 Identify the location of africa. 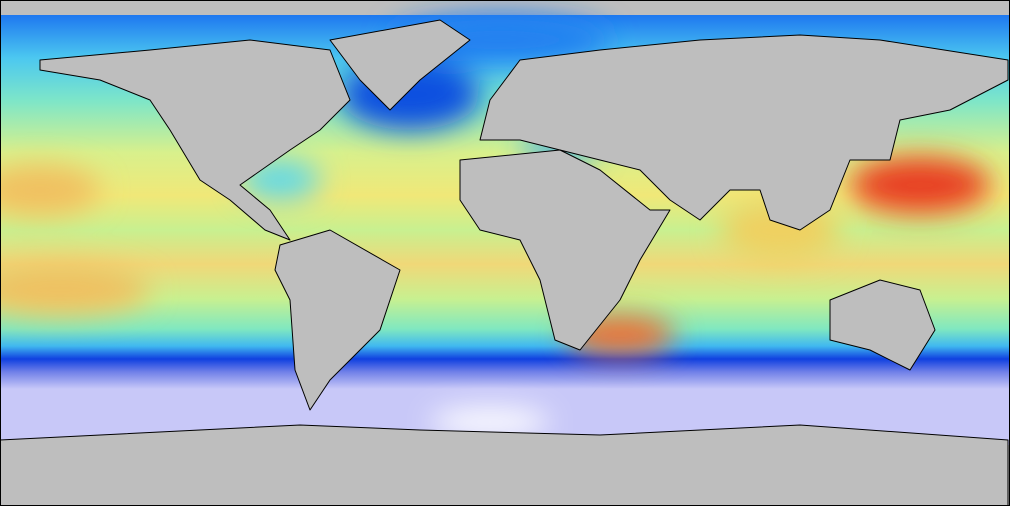
(565, 250).